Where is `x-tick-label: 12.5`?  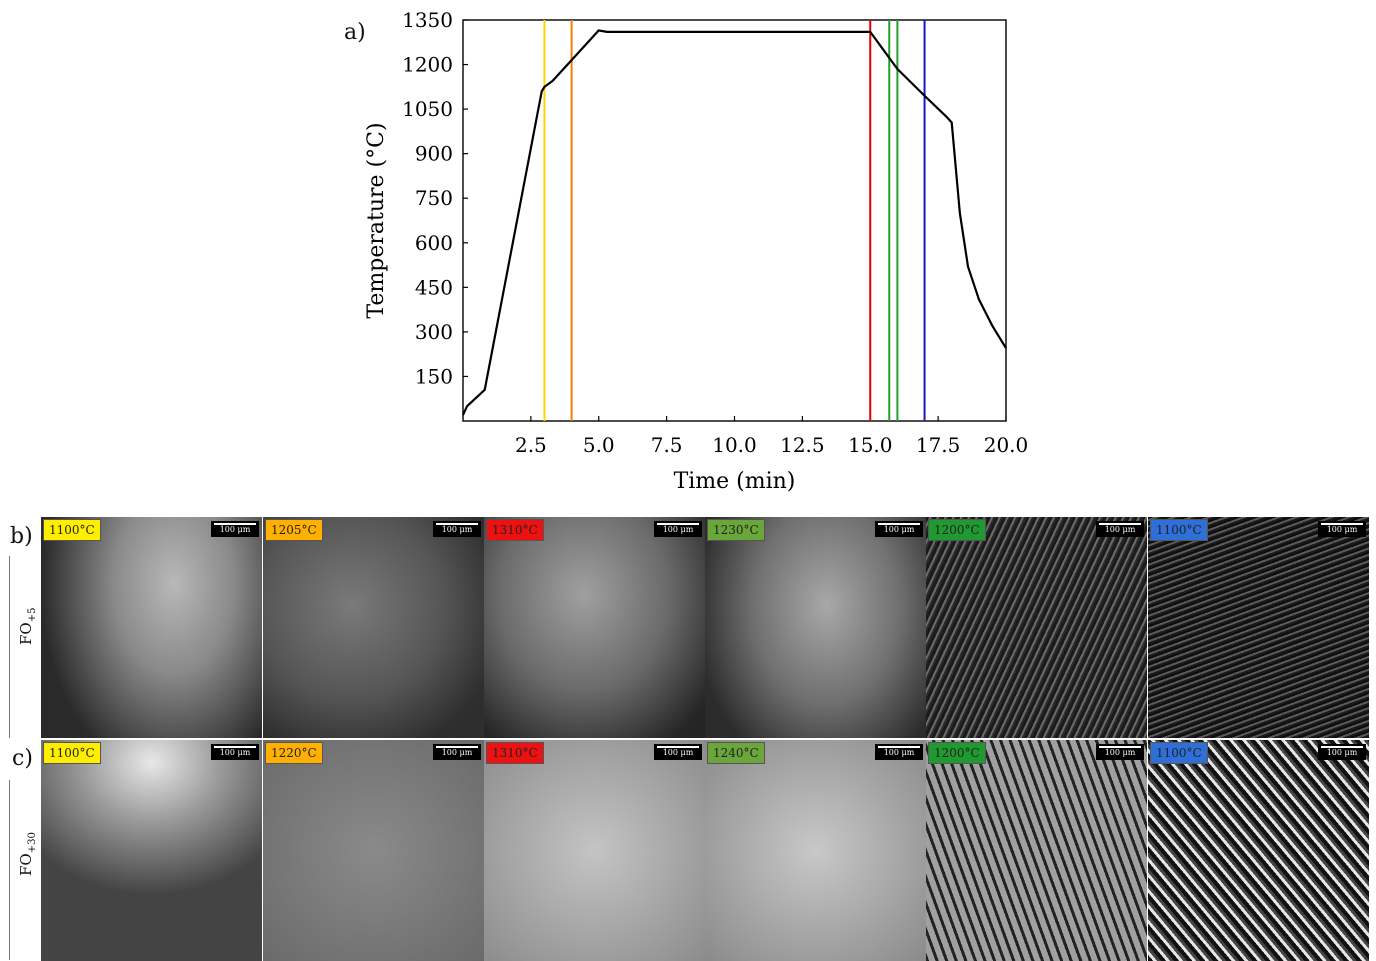
x-tick-label: 12.5 is located at coordinates (802, 445).